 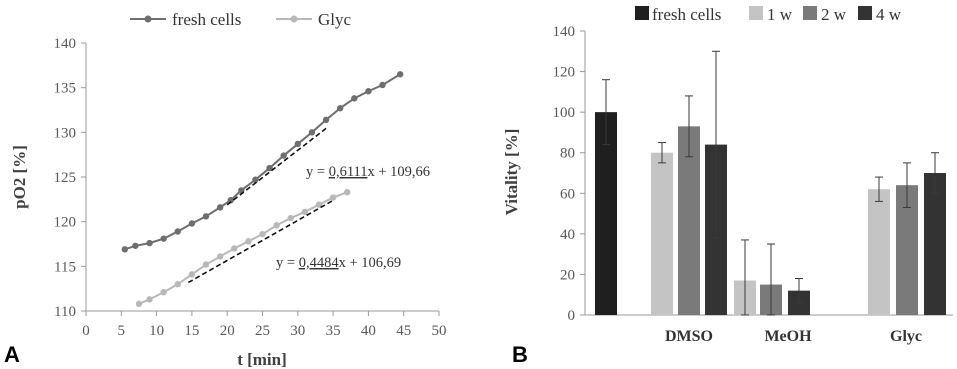 I want to click on y-tick-label: 110, so click(x=65, y=312).